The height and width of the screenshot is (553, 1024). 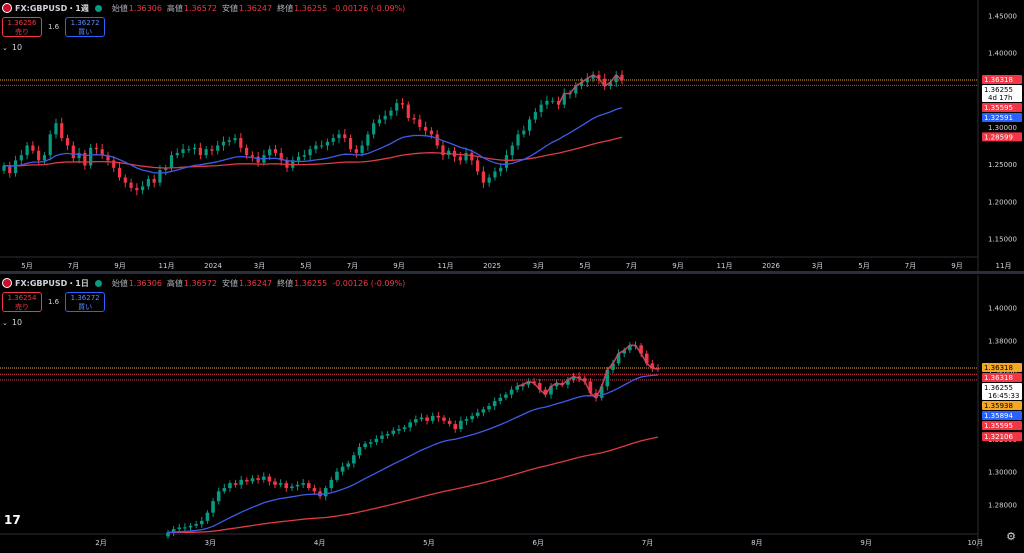 What do you see at coordinates (100, 543) in the screenshot?
I see `time-tick-label: 2月` at bounding box center [100, 543].